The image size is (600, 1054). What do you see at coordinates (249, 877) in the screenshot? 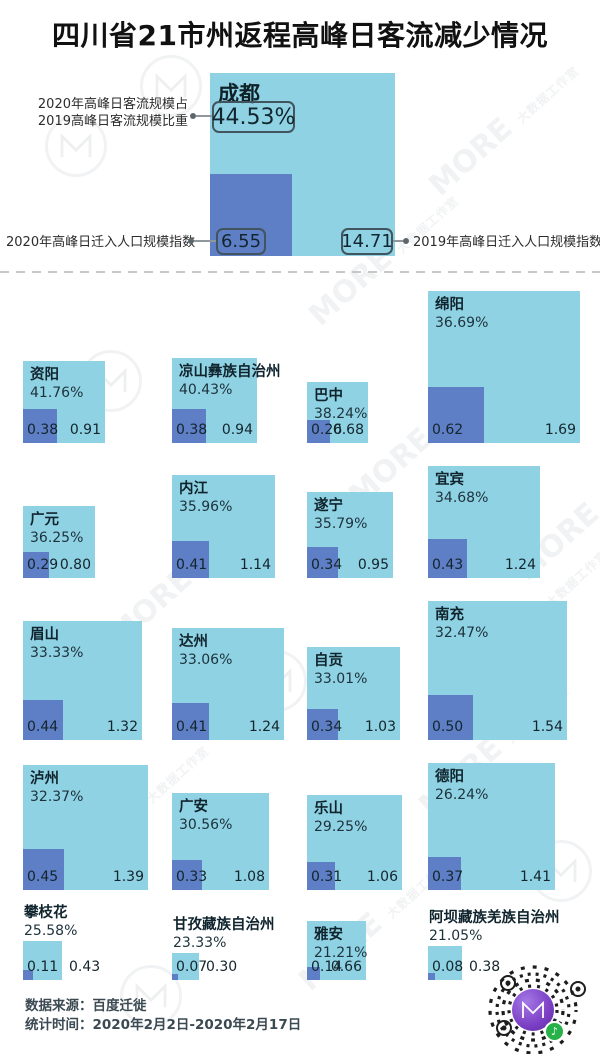
I see `city-value-2019: 1.08` at bounding box center [249, 877].